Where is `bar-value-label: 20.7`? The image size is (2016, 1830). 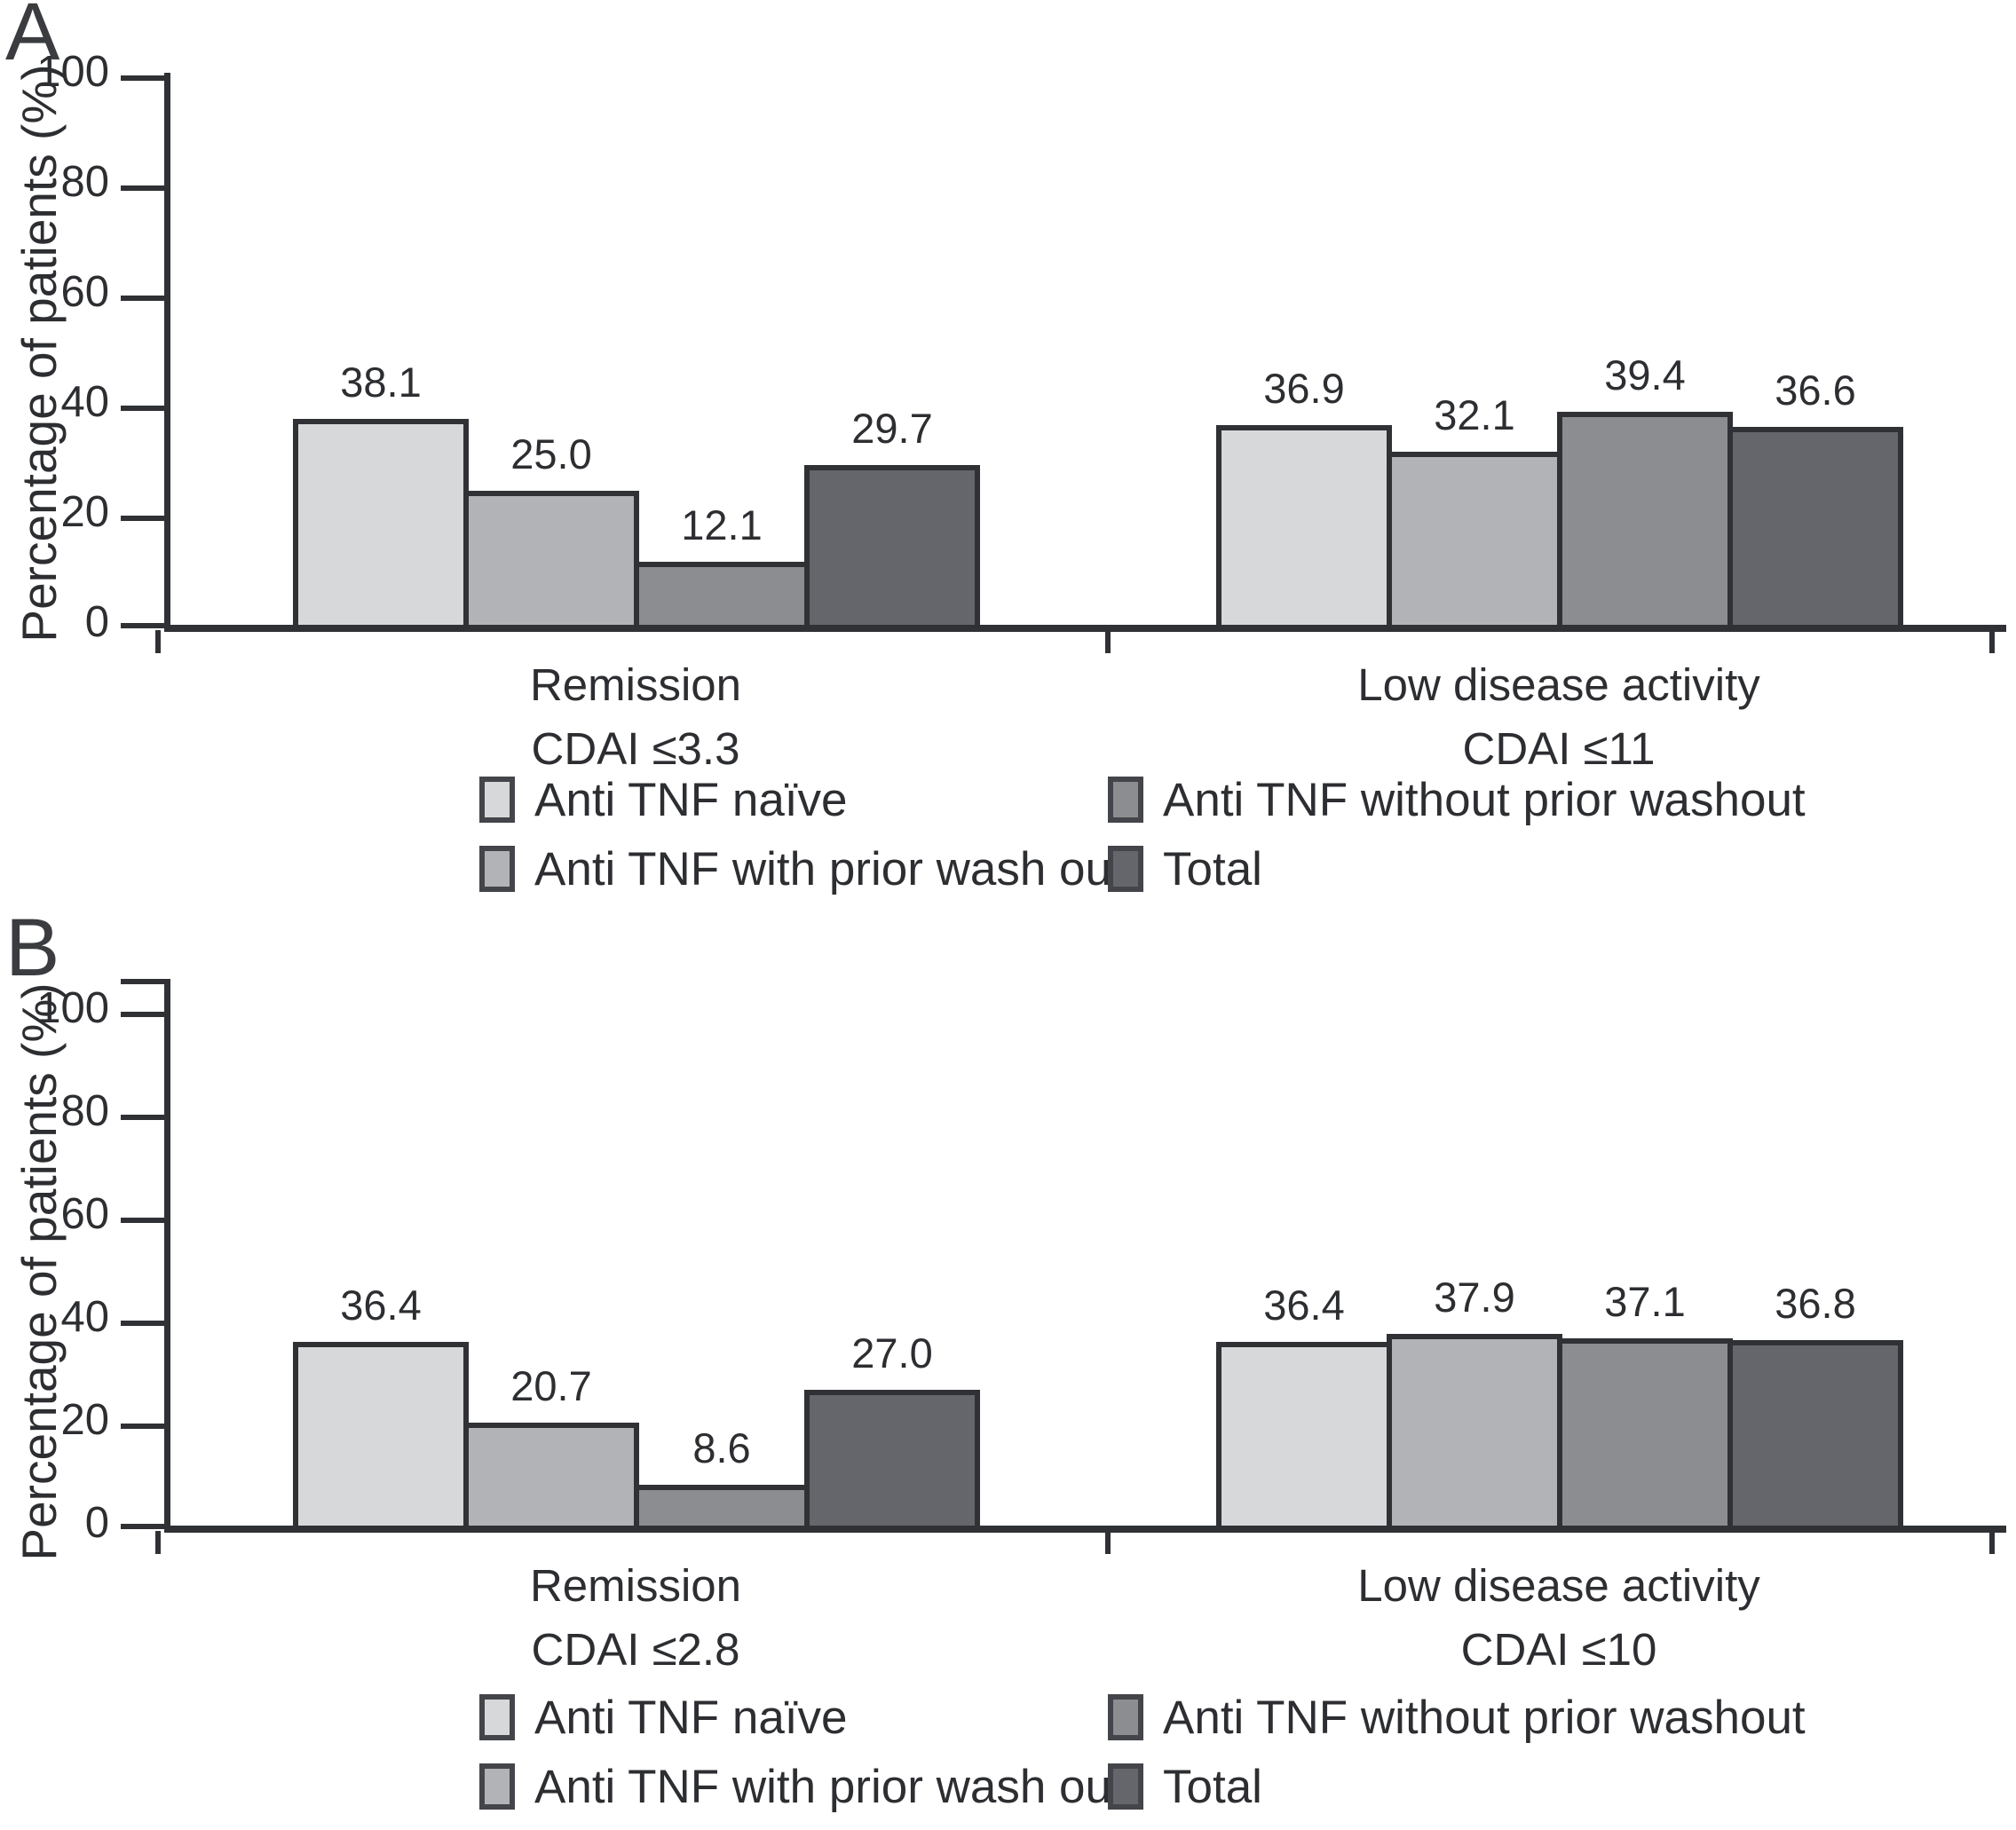 bar-value-label: 20.7 is located at coordinates (551, 1385).